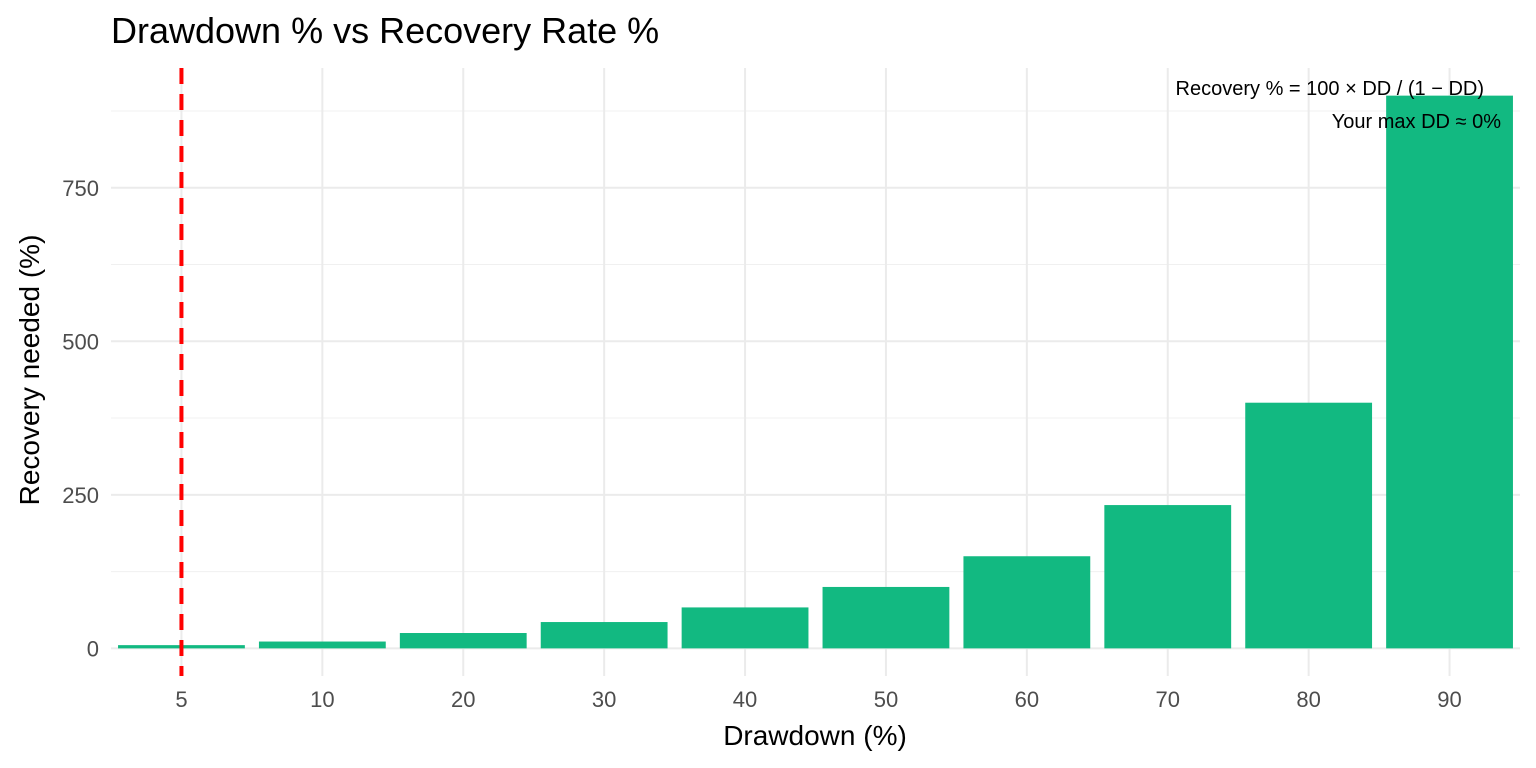 This screenshot has height=768, width=1536. I want to click on x-tick-label: 10, so click(322, 699).